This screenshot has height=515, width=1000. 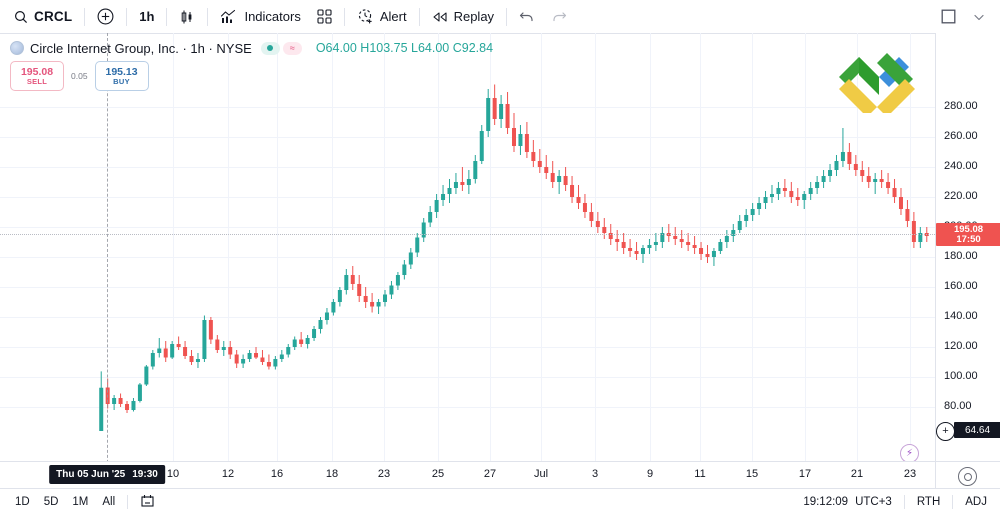 I want to click on time-tick-label: 21, so click(x=857, y=474).